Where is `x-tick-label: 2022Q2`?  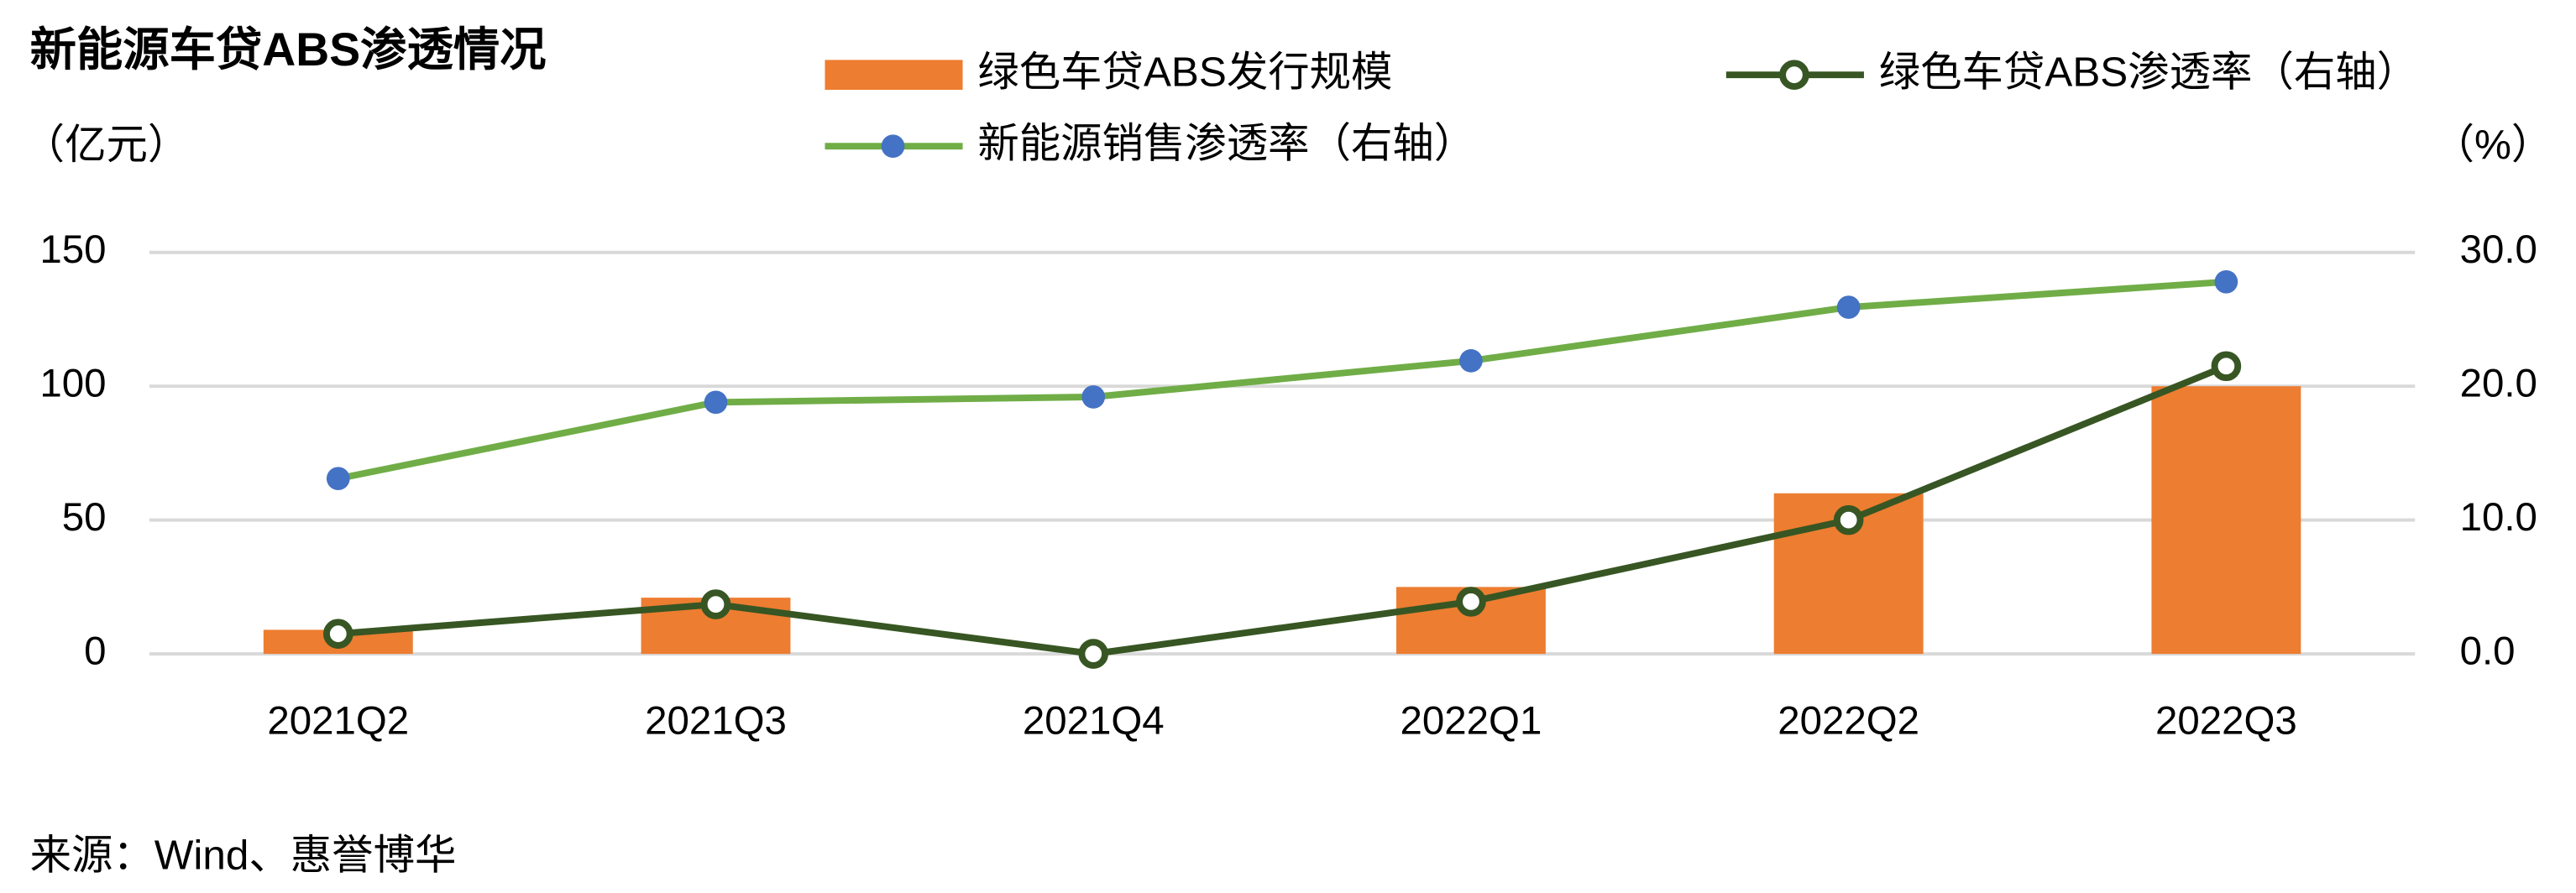
x-tick-label: 2022Q2 is located at coordinates (1849, 721).